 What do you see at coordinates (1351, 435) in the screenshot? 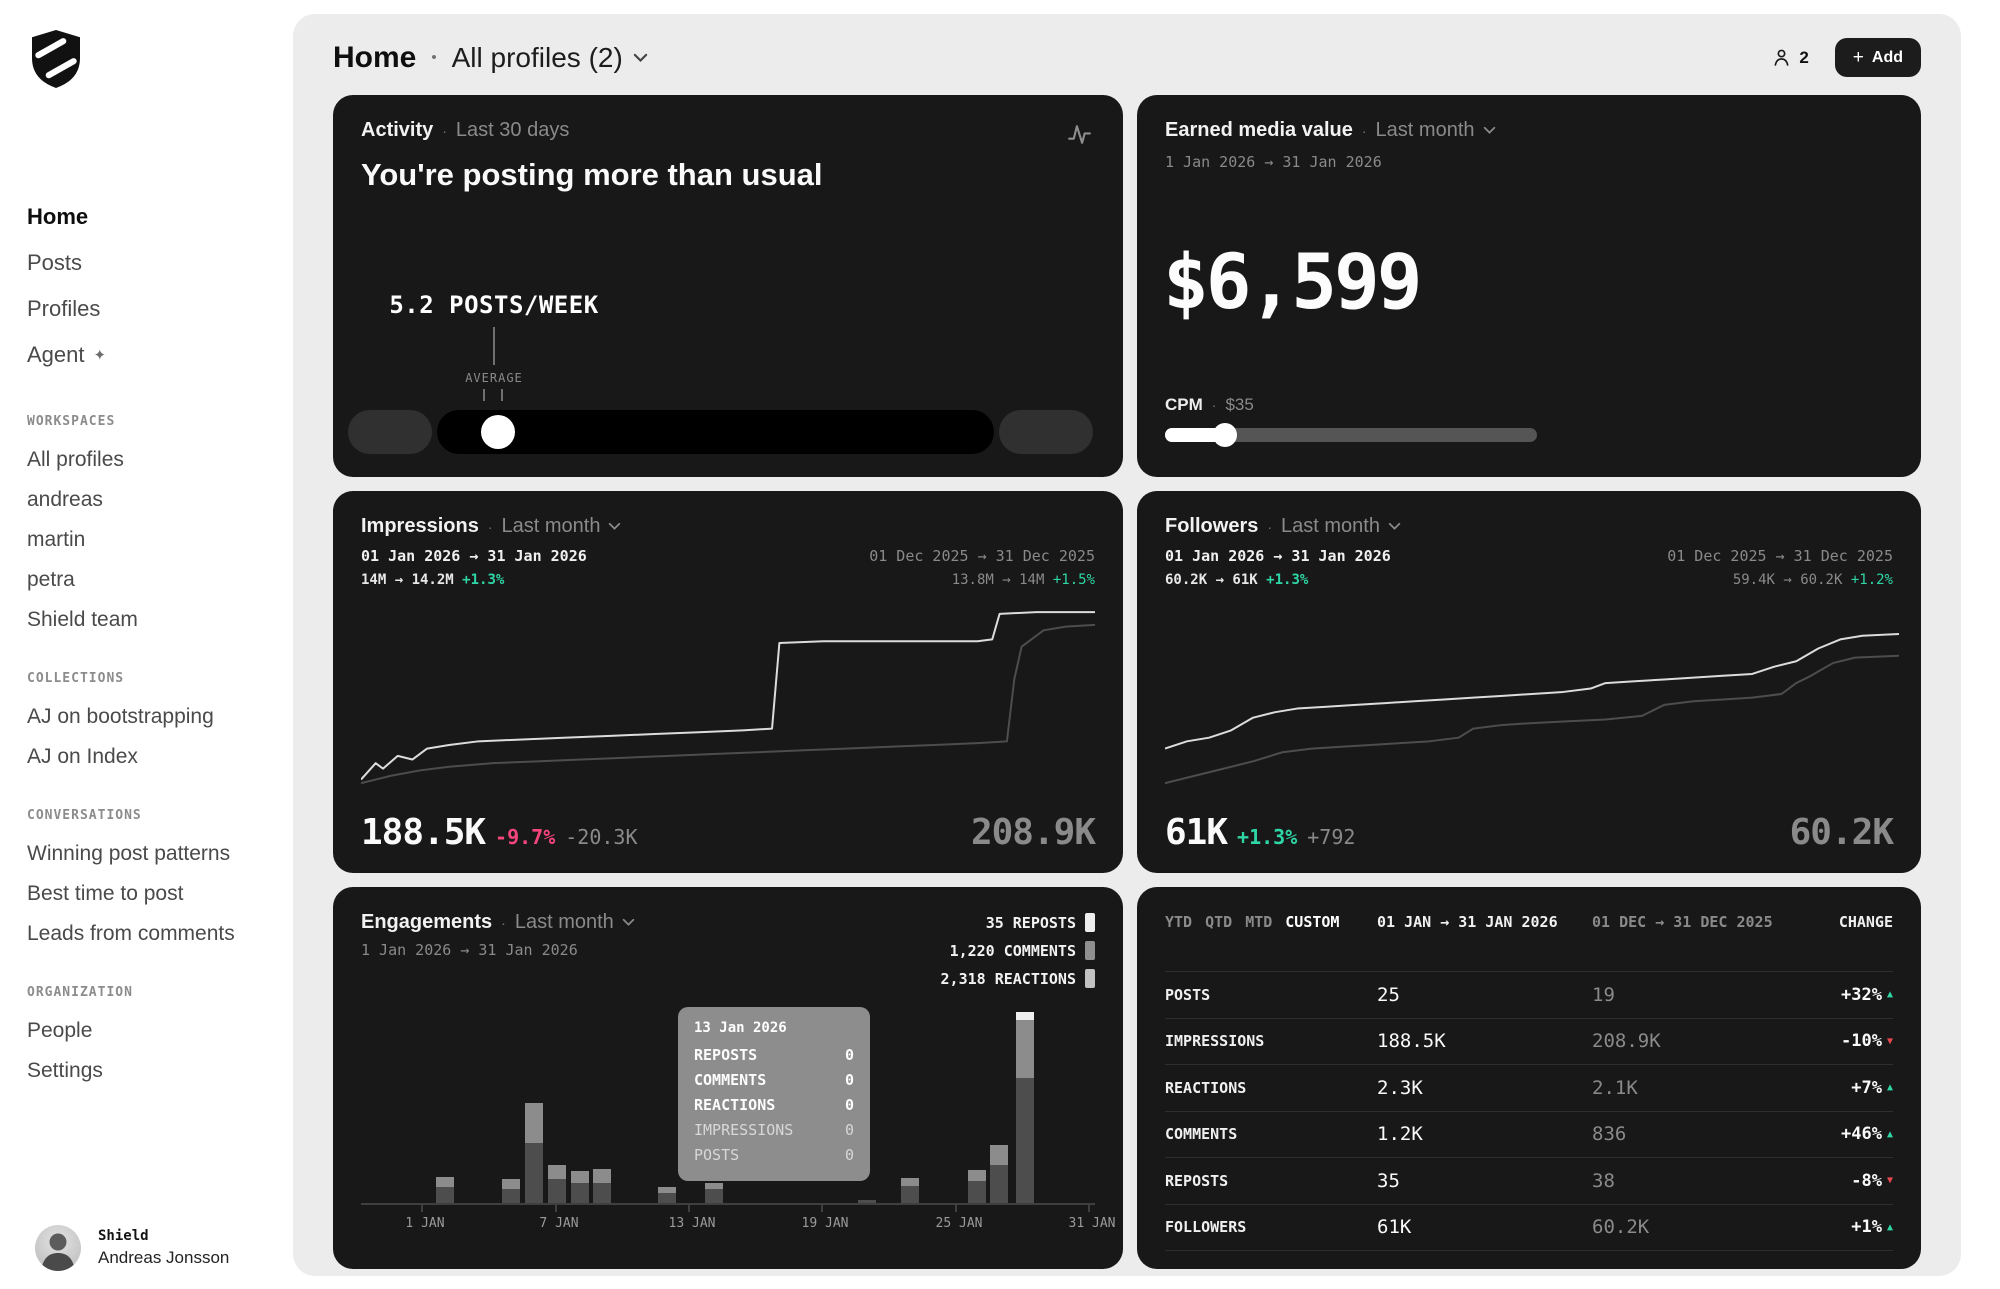
I see `cpm-slider` at bounding box center [1351, 435].